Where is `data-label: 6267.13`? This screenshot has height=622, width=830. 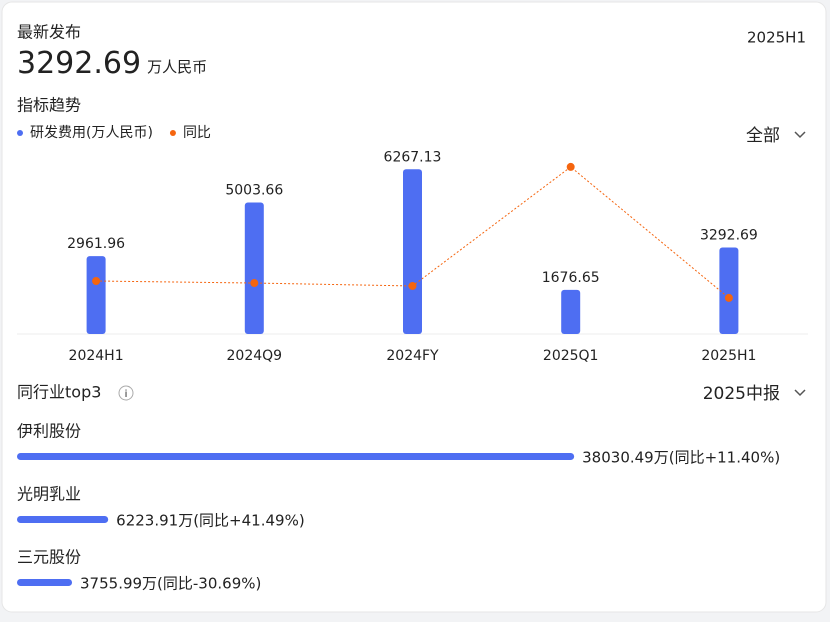
data-label: 6267.13 is located at coordinates (413, 157).